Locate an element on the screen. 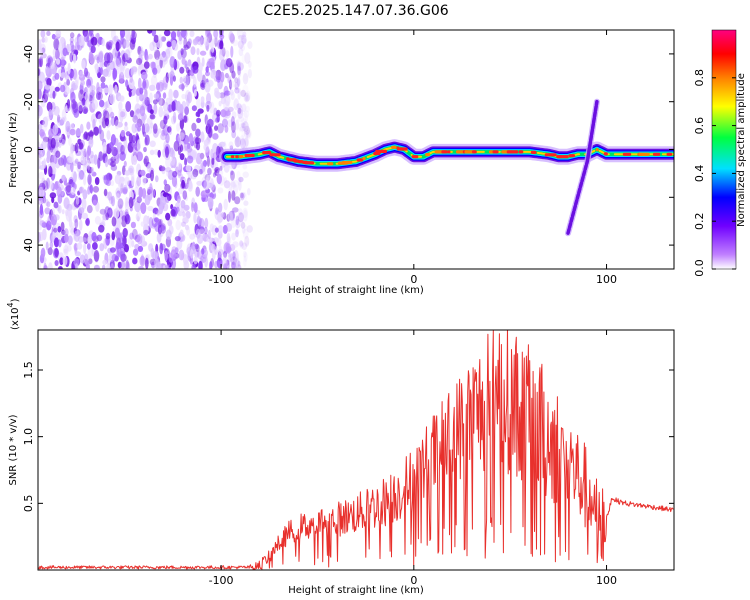 This screenshot has width=750, height=600. ridge-peak is located at coordinates (428, 155).